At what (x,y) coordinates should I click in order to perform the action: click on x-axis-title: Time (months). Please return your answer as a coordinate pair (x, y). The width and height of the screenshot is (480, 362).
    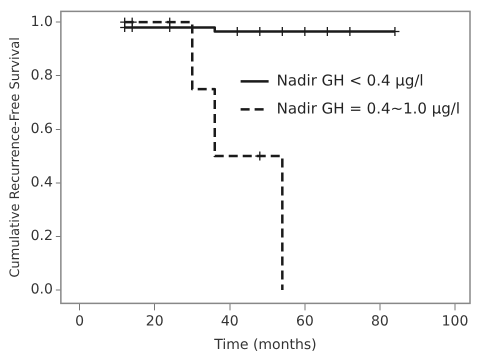
    Looking at the image, I should click on (265, 345).